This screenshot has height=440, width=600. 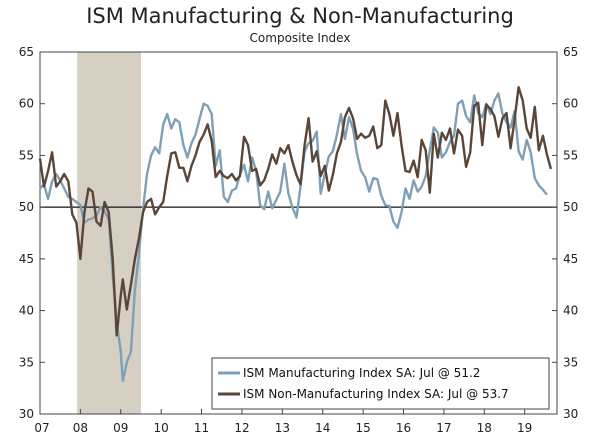 I want to click on x-tick-label-18: 18, so click(x=484, y=428).